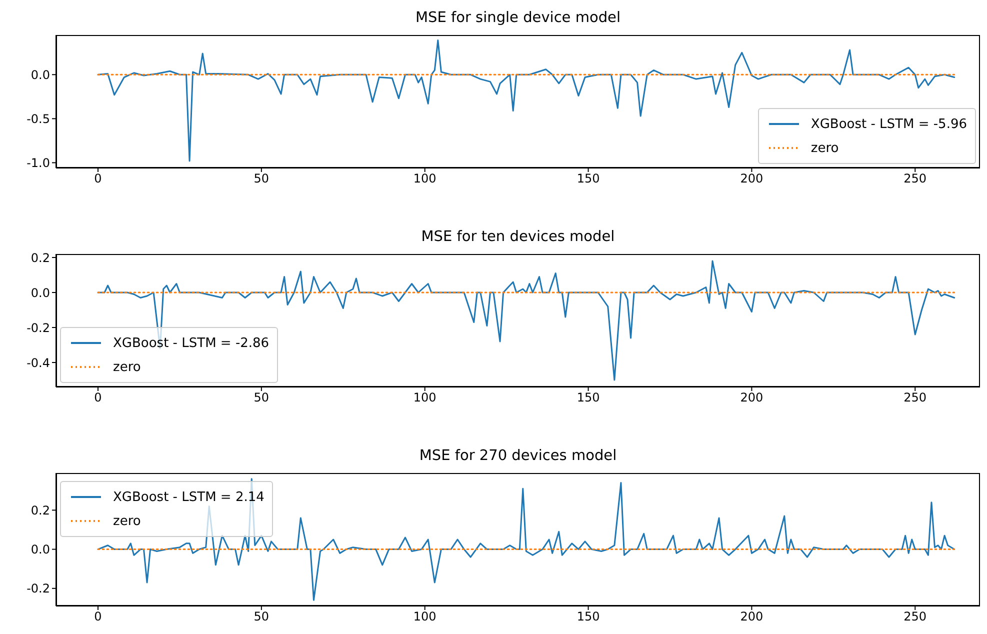  I want to click on chart-title: MSE for single device model, so click(518, 18).